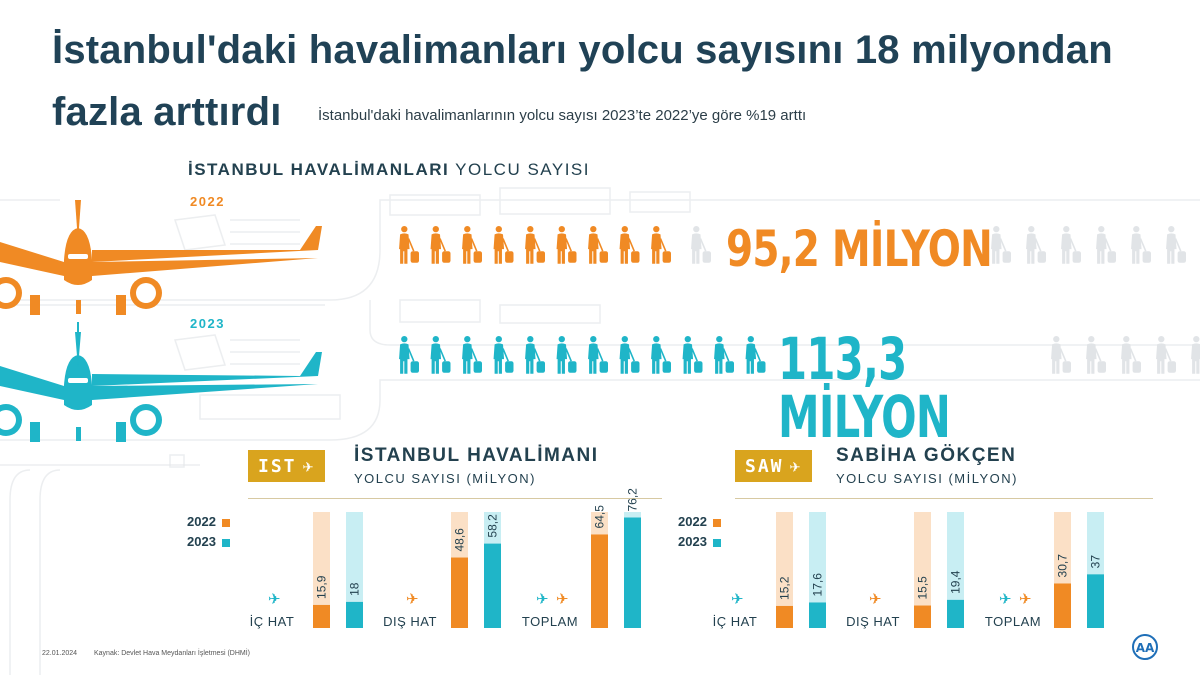  I want to click on ist-category-label: İÇ HAT, so click(272, 621).